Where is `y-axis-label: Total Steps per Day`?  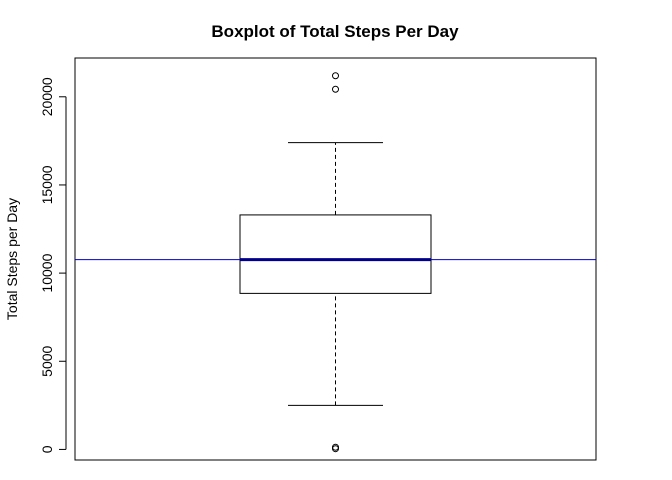
y-axis-label: Total Steps per Day is located at coordinates (12, 259).